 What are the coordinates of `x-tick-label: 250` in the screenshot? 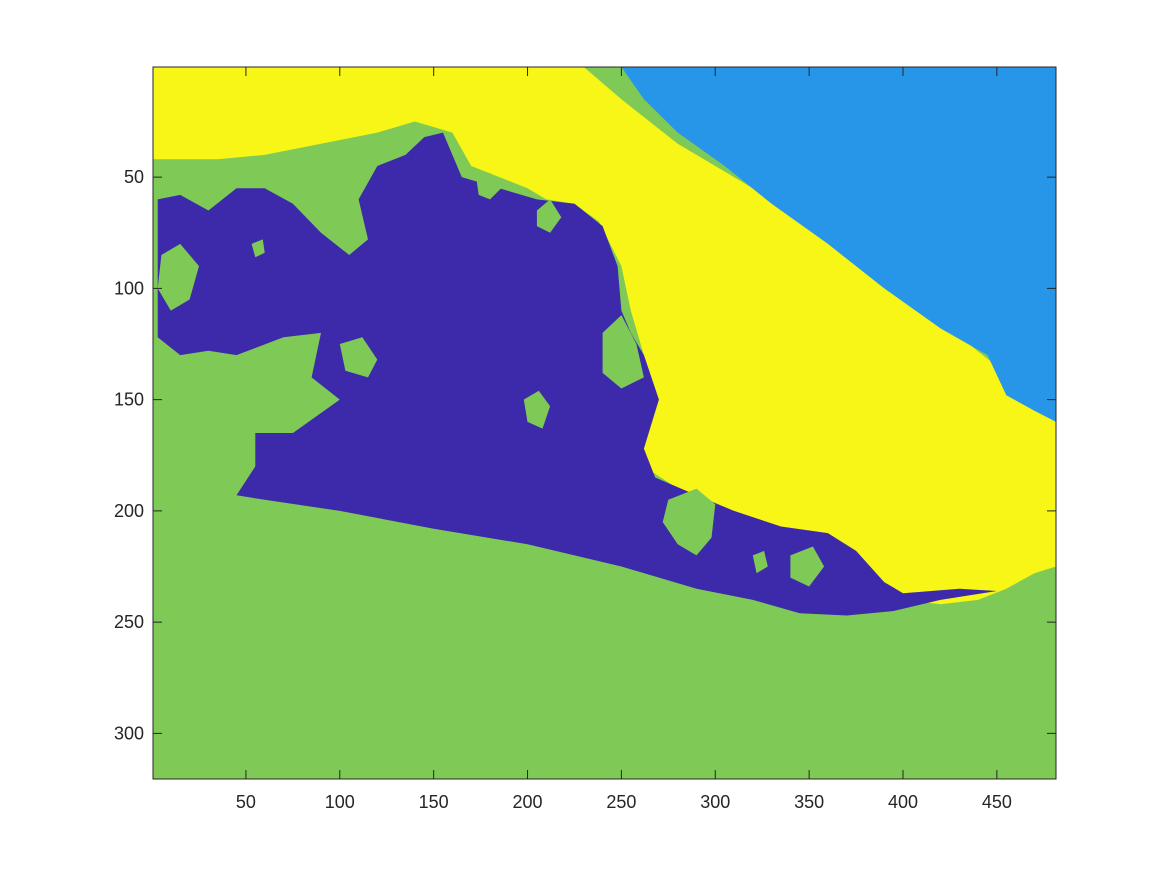 It's located at (621, 802).